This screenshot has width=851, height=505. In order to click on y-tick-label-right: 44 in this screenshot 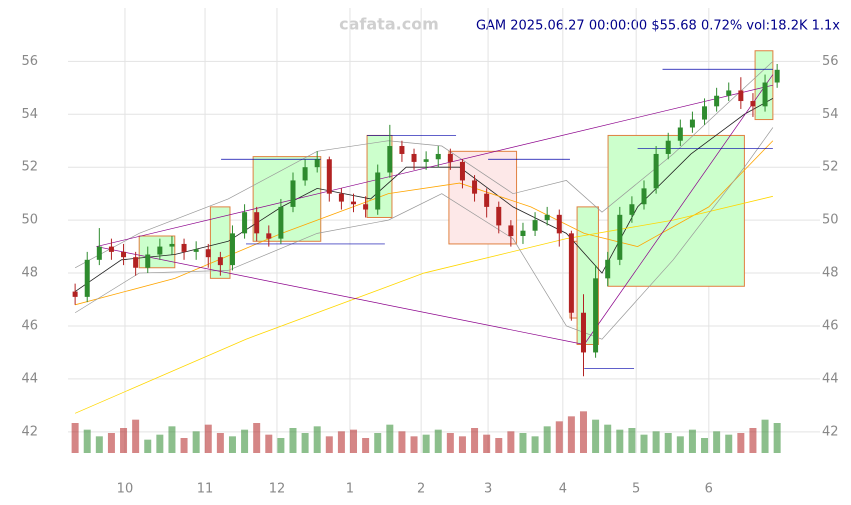, I will do `click(830, 378)`.